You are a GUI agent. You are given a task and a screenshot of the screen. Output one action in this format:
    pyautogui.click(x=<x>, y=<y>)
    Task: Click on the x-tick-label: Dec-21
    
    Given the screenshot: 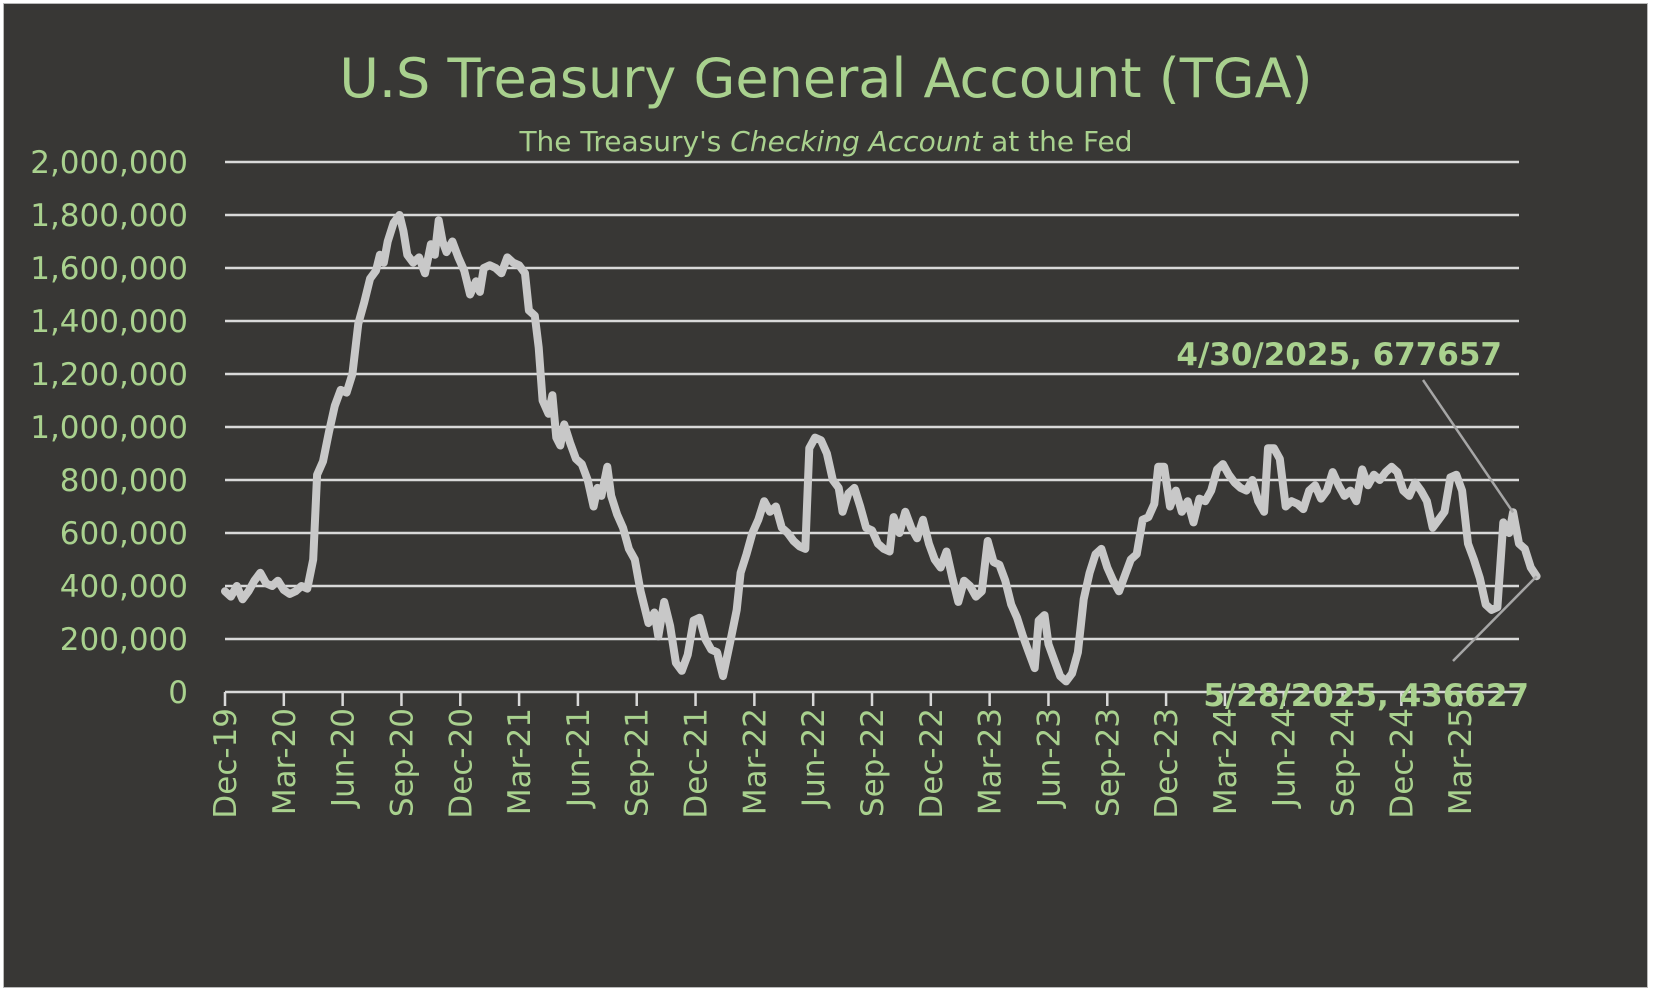 What is the action you would take?
    pyautogui.click(x=697, y=763)
    